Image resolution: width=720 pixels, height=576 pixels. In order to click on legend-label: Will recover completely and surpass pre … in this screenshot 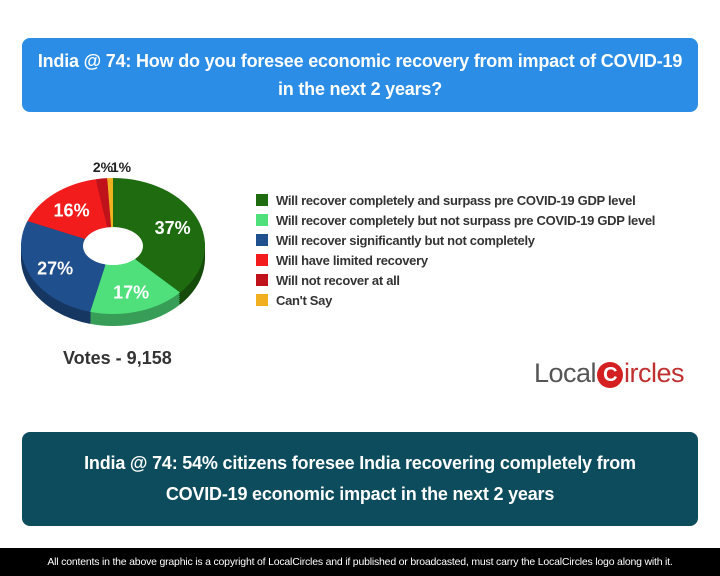, I will do `click(456, 200)`.